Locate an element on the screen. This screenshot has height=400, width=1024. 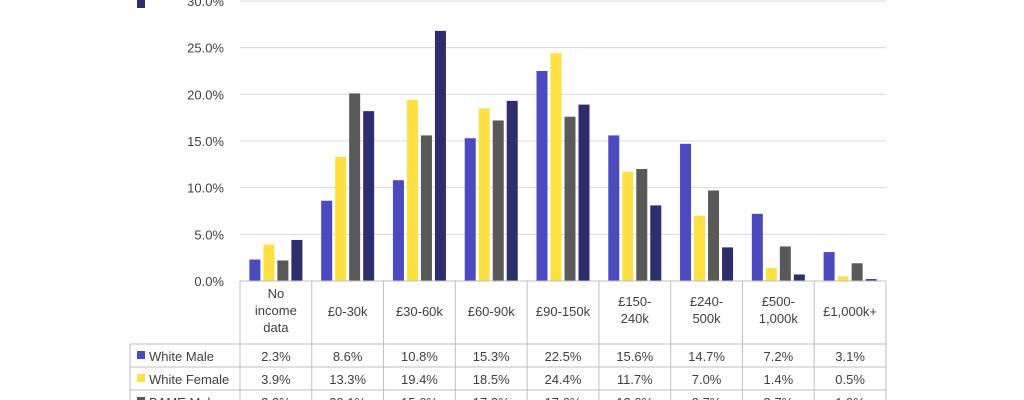
table-value: 0.5% is located at coordinates (850, 379).